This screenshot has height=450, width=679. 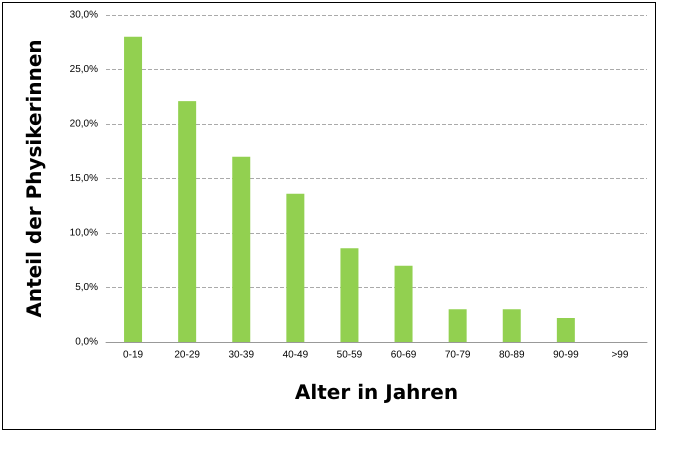 I want to click on y-tick-label: 20,0%, so click(x=84, y=124).